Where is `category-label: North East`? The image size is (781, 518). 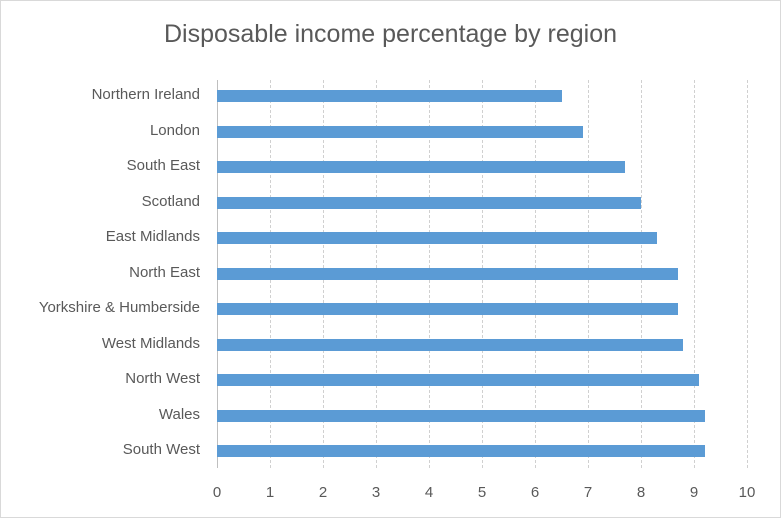 category-label: North East is located at coordinates (164, 272).